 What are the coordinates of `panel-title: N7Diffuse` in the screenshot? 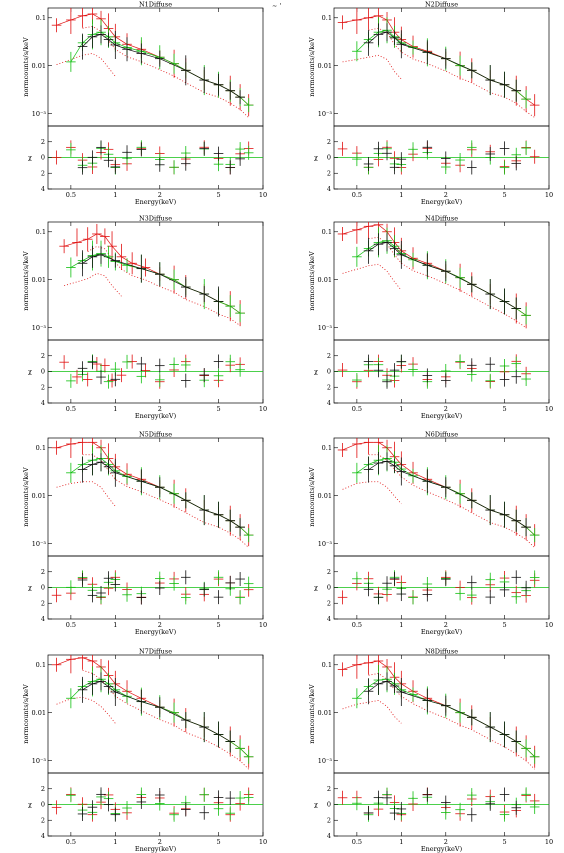 It's located at (155, 652).